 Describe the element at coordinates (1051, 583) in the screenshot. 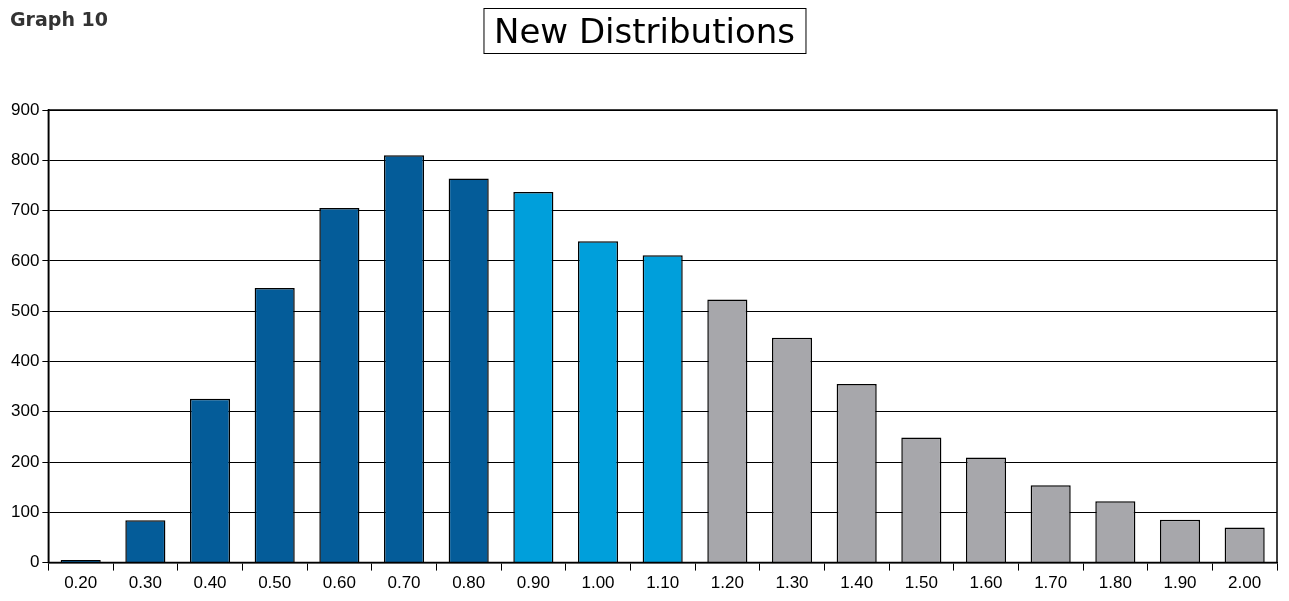

I see `x-tick-label: 1.70` at that location.